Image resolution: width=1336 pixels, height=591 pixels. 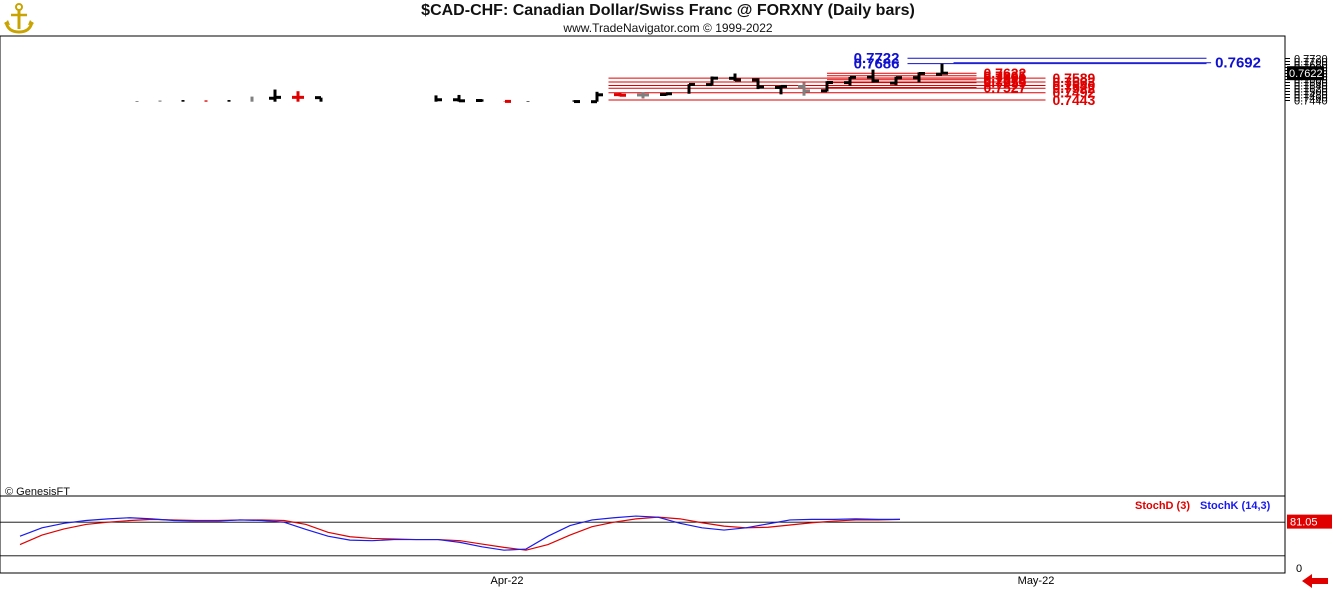 What do you see at coordinates (19, 18) in the screenshot?
I see `anchor-logo-icon` at bounding box center [19, 18].